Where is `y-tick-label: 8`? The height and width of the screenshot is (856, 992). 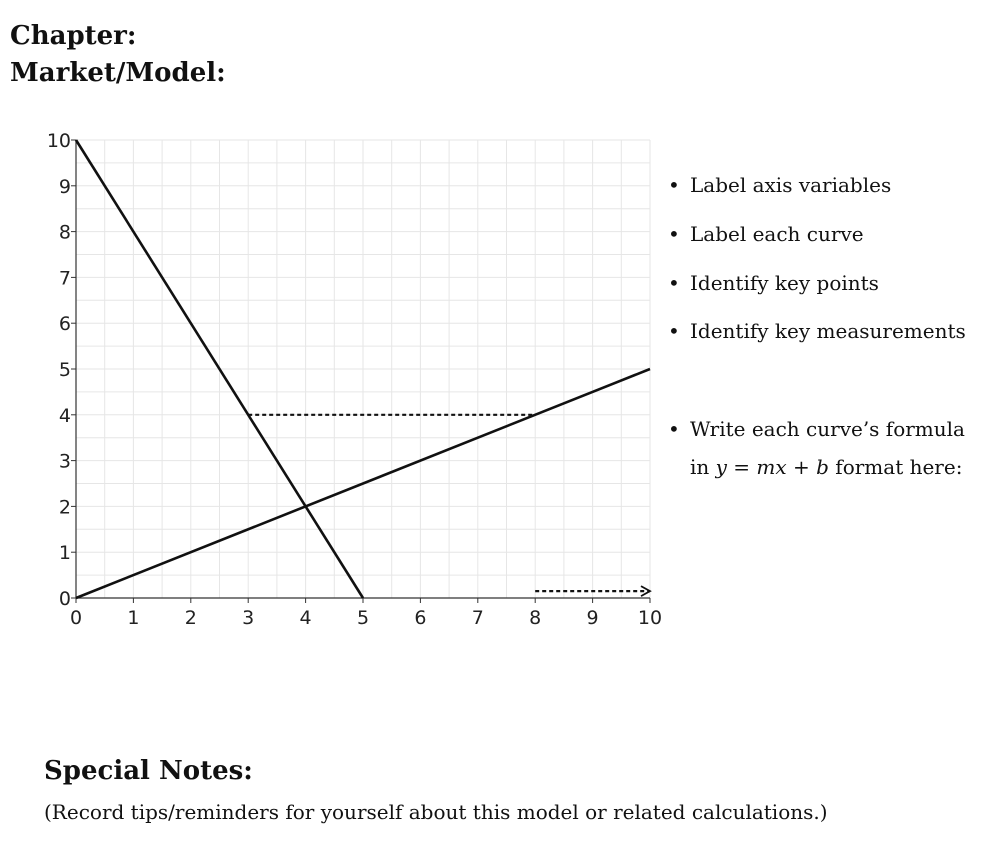 y-tick-label: 8 is located at coordinates (65, 233).